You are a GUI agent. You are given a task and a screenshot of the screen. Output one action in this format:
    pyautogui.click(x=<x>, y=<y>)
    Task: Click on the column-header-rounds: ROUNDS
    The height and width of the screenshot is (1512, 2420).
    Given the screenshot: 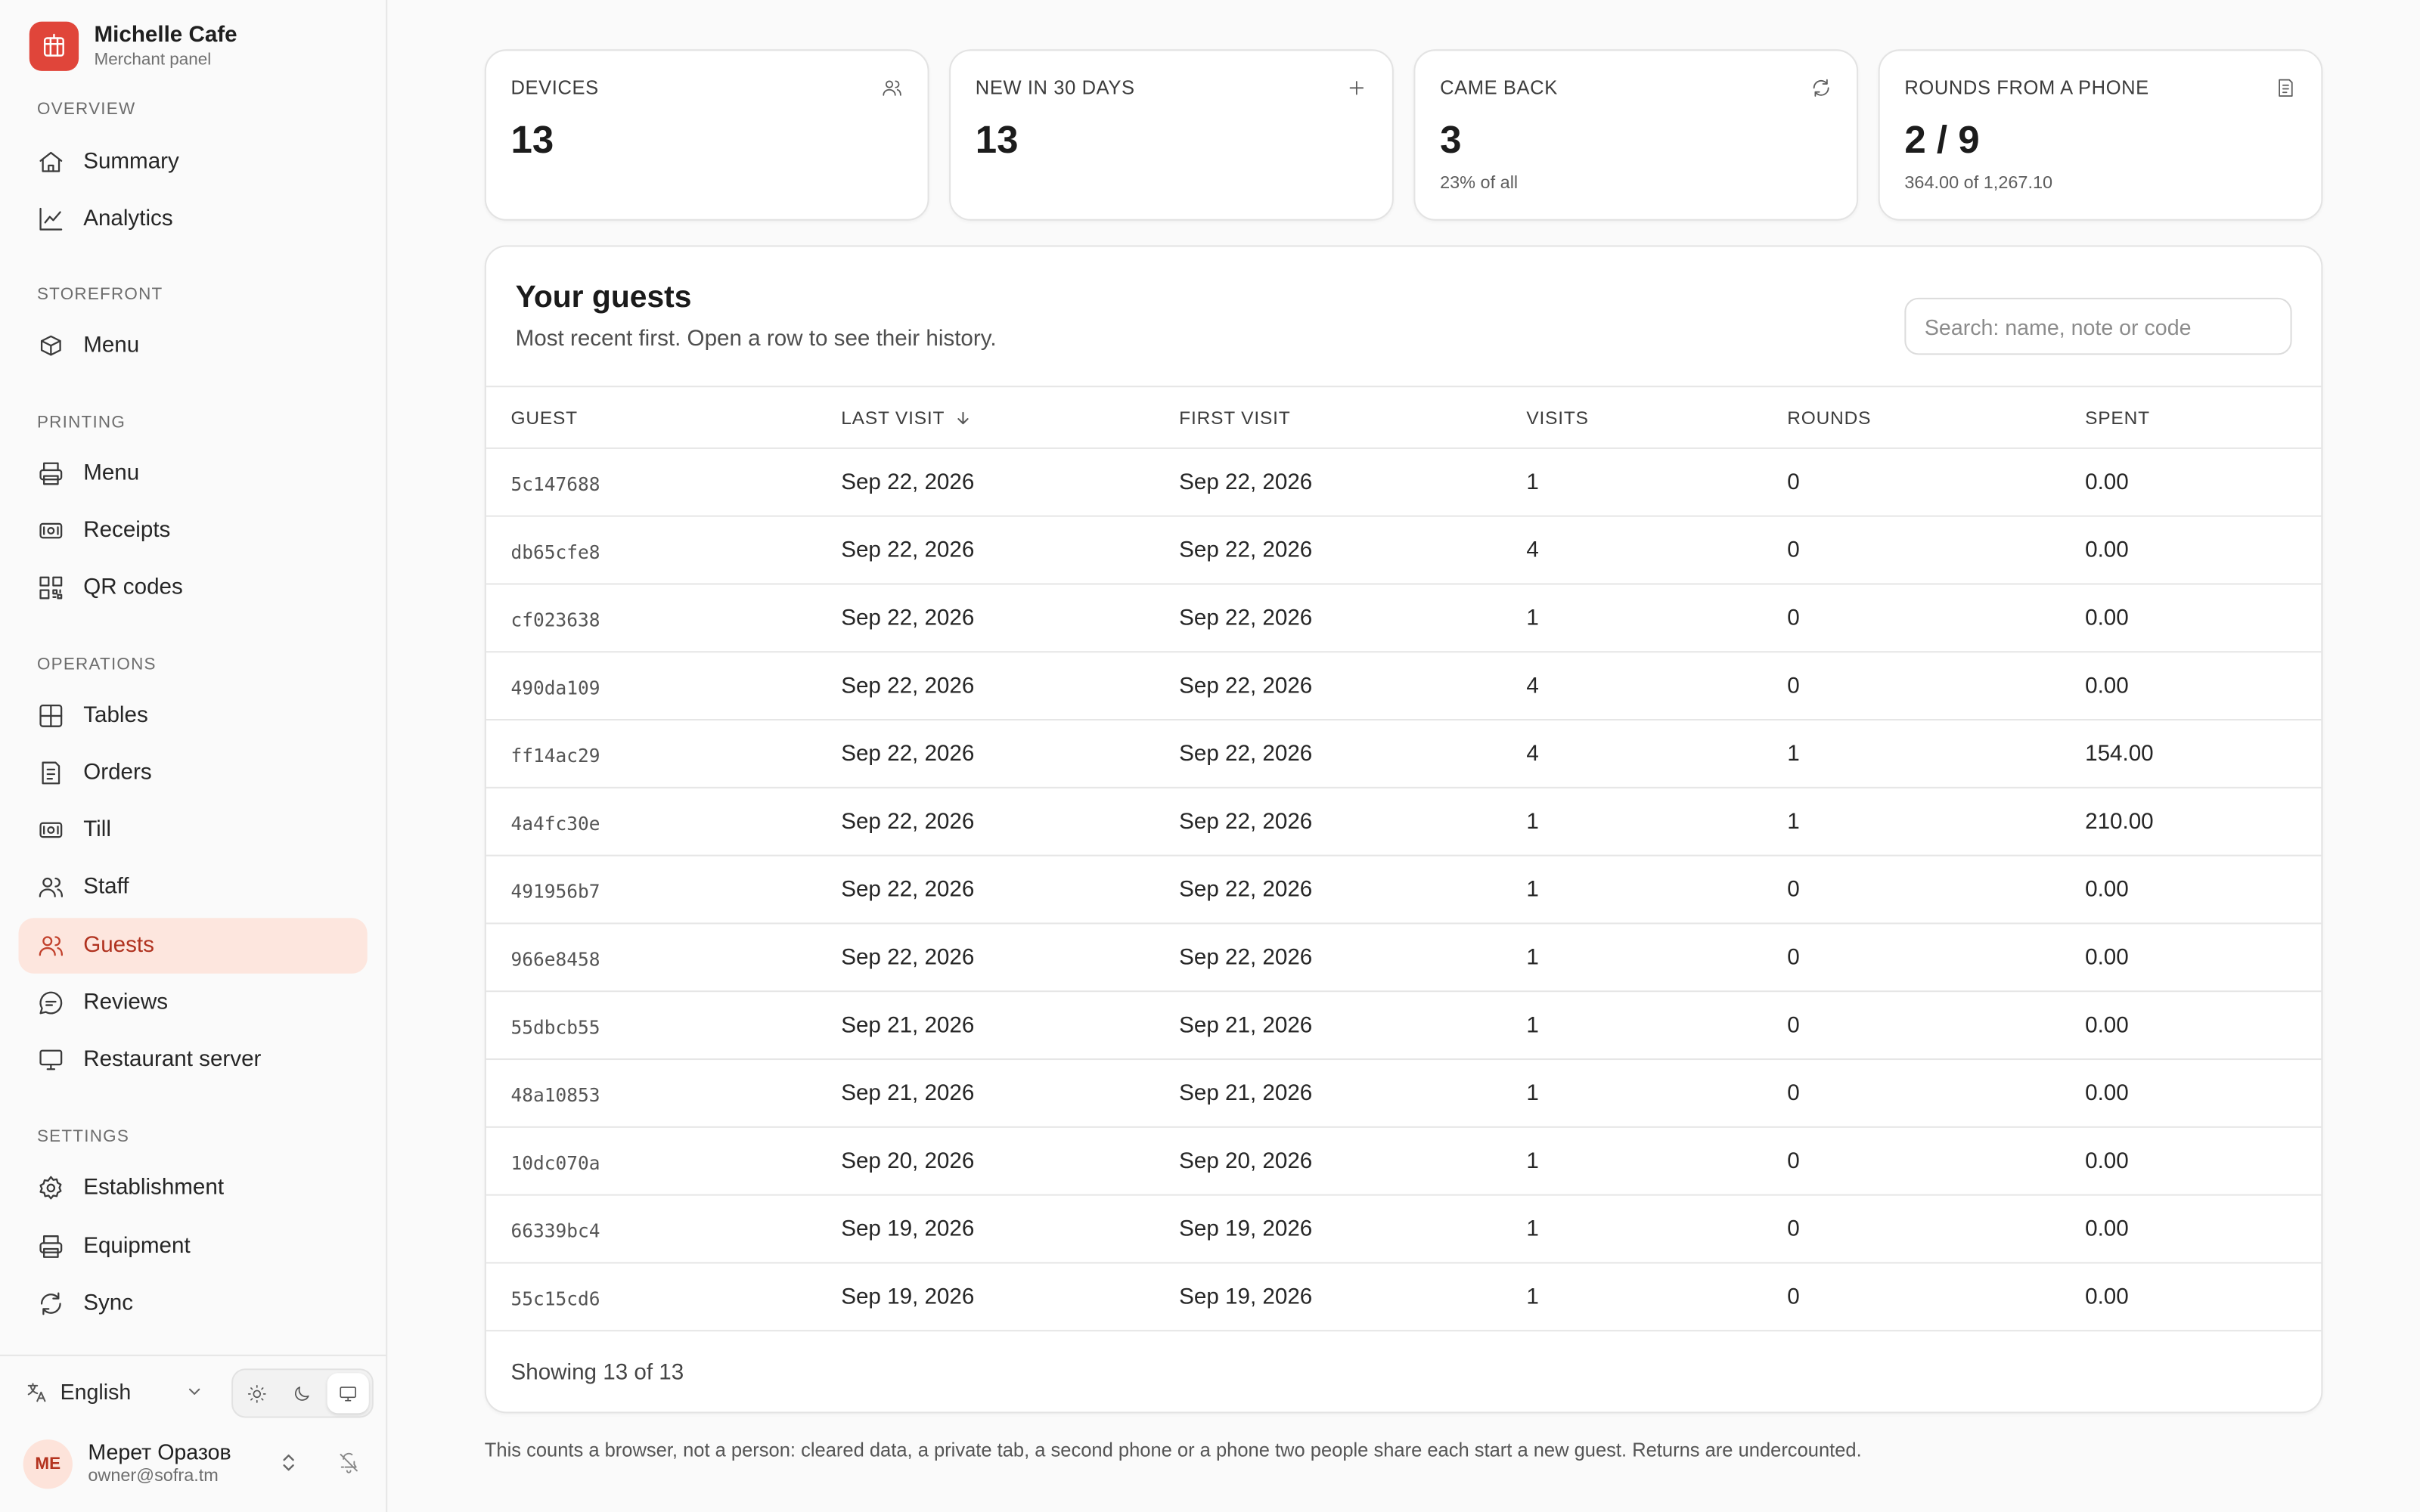 What is the action you would take?
    pyautogui.click(x=1829, y=418)
    